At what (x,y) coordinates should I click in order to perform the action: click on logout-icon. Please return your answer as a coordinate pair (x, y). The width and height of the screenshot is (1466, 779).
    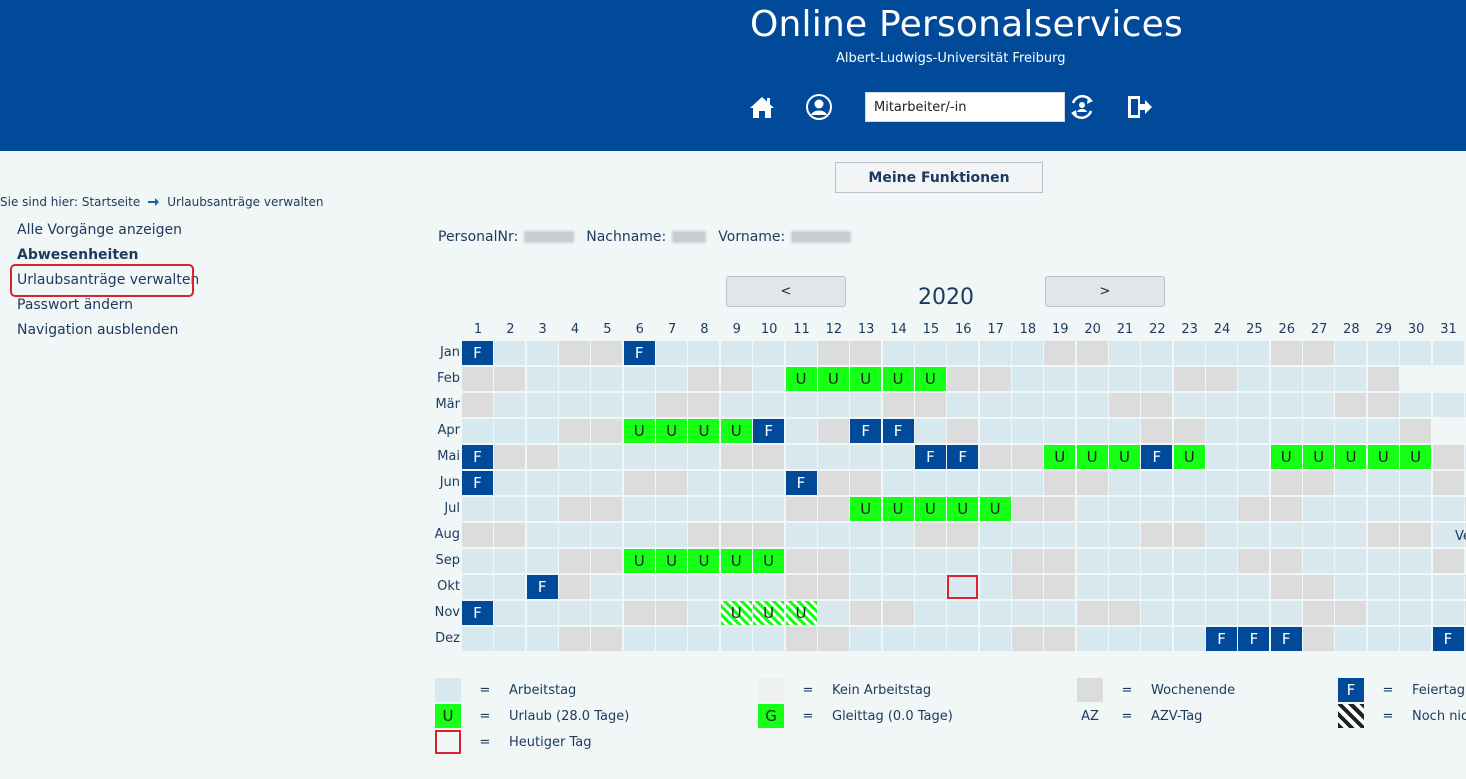
    Looking at the image, I should click on (1139, 107).